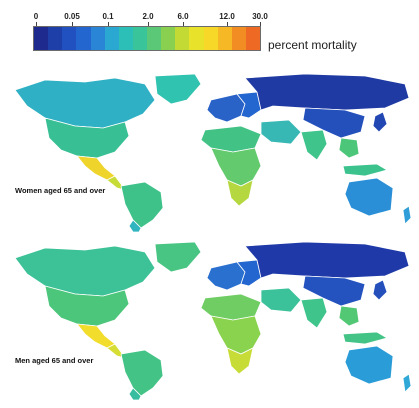  I want to click on legend-tick-label: 0.05, so click(72, 16).